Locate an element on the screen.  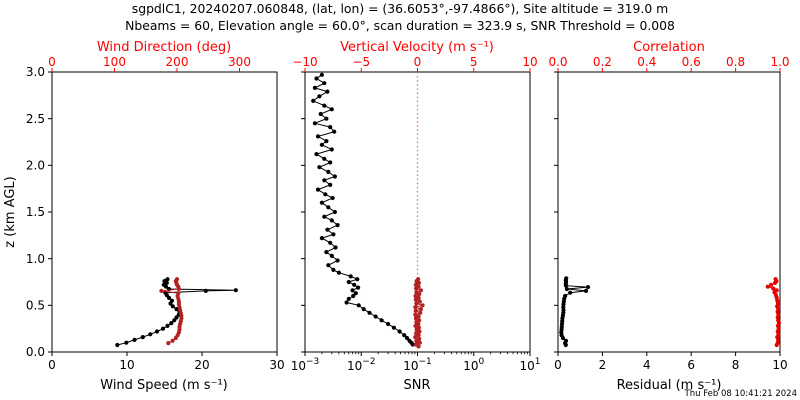
top-tick-label: 0.2 is located at coordinates (602, 62).